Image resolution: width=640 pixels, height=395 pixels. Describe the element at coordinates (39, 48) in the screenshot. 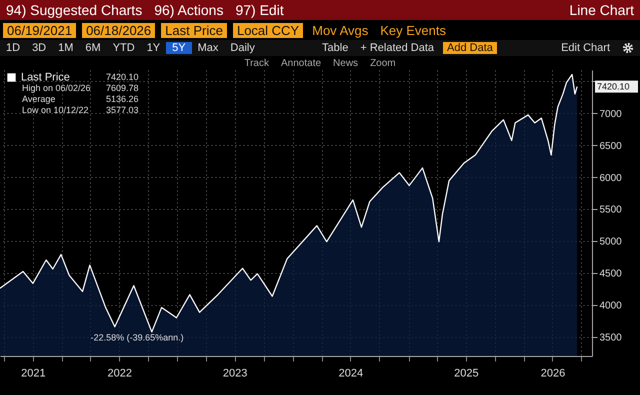

I see `text: 3D` at that location.